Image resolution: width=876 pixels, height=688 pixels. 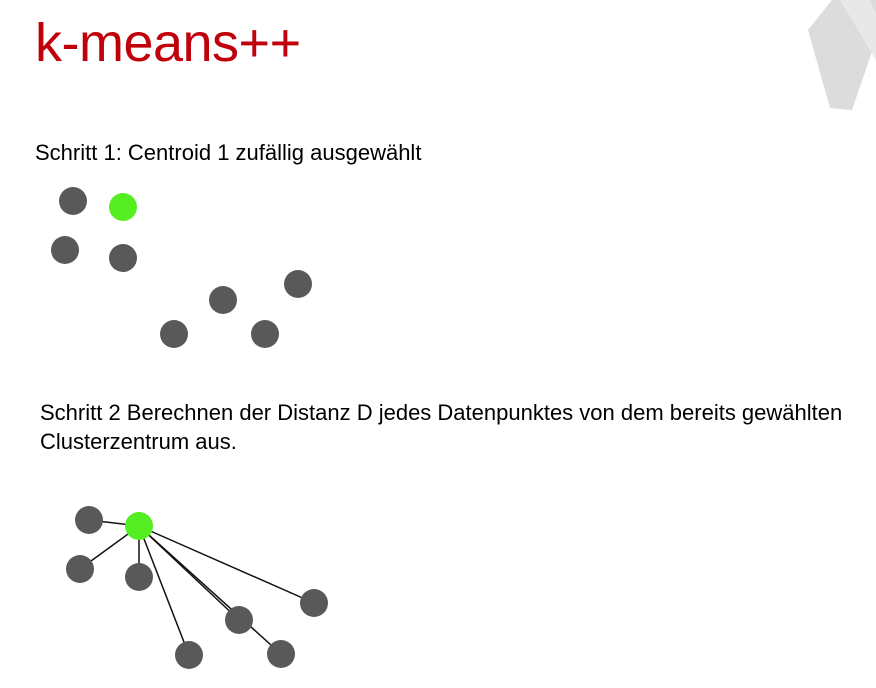 What do you see at coordinates (181, 267) in the screenshot?
I see `step-1-diagram` at bounding box center [181, 267].